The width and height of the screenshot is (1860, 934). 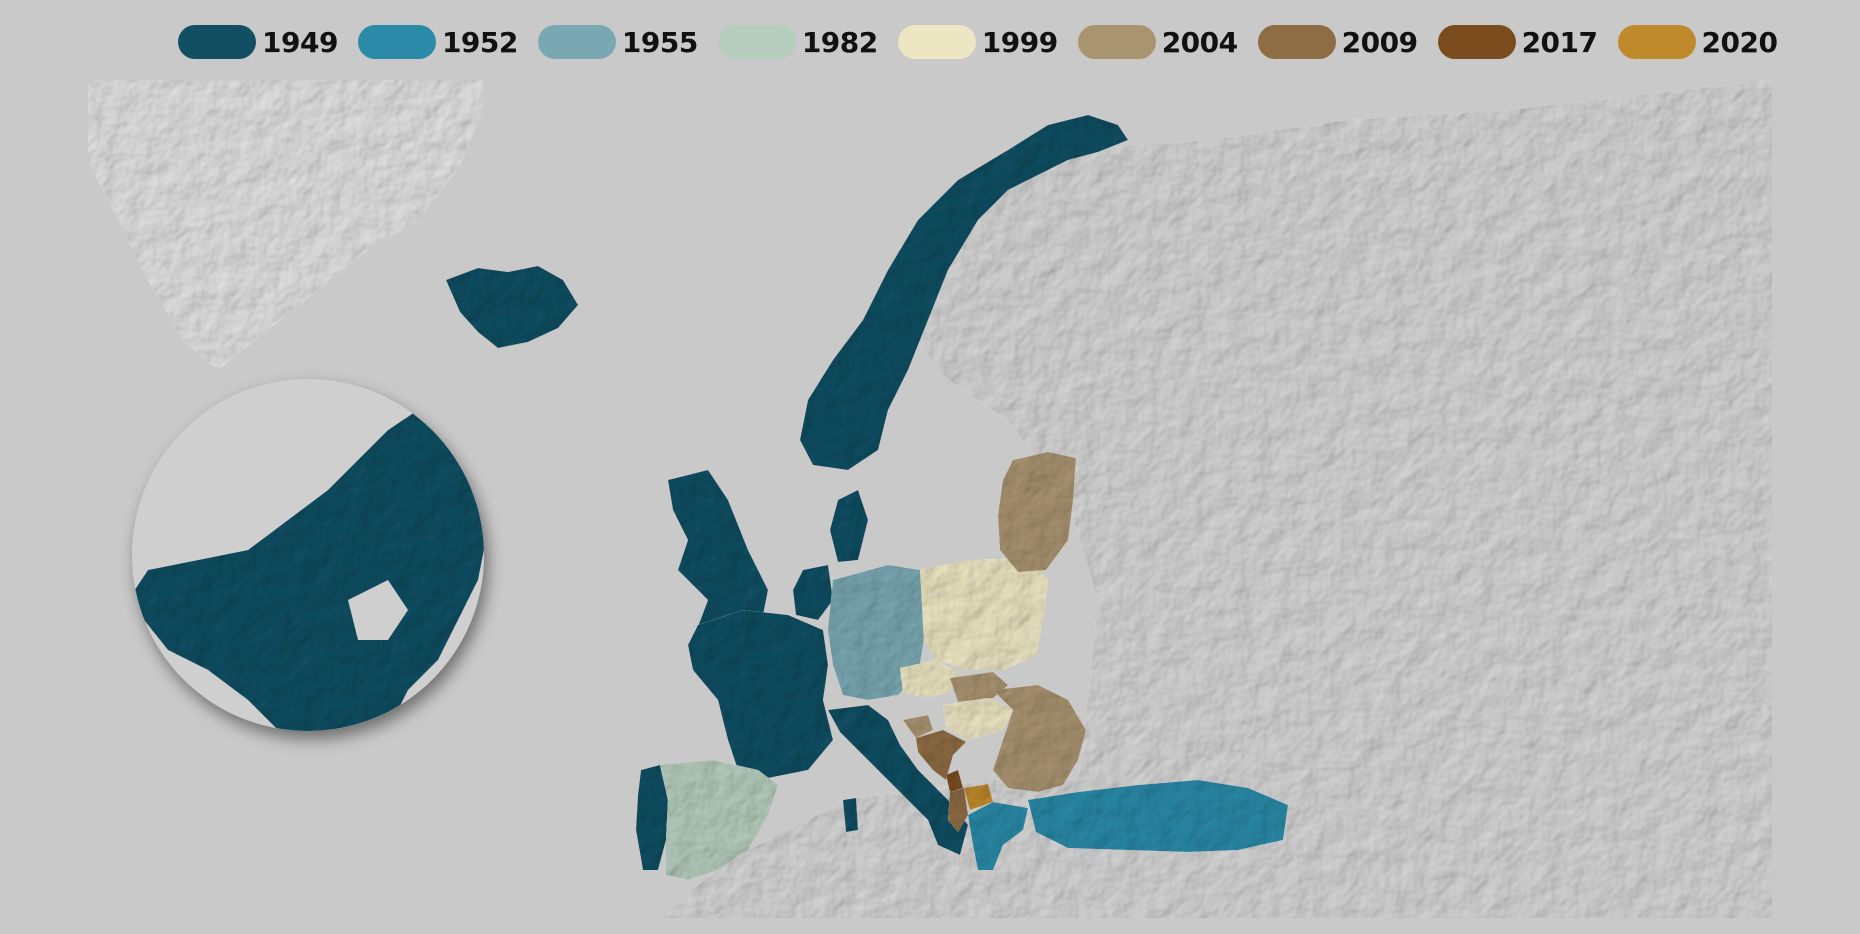 I want to click on map-region-czechia, so click(x=929, y=679).